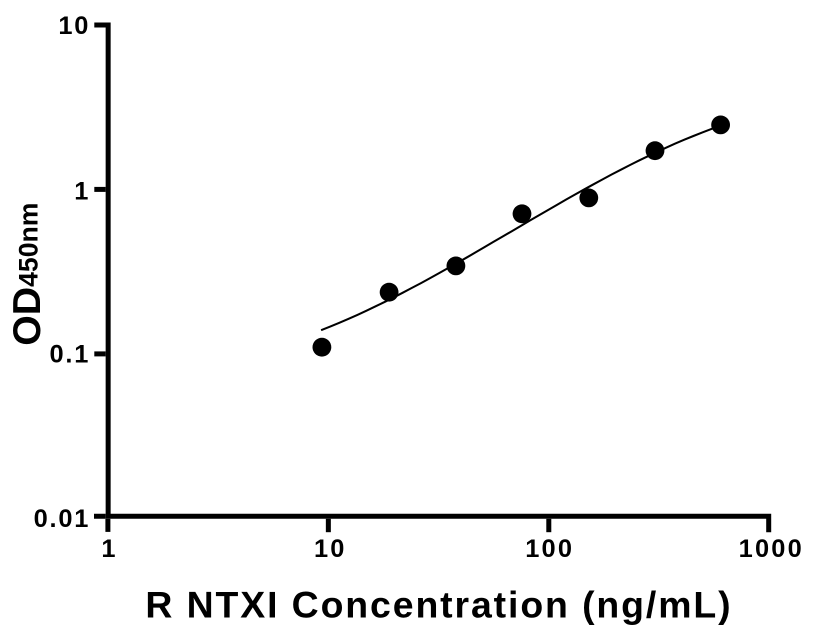 This screenshot has height=640, width=816. What do you see at coordinates (69, 355) in the screenshot?
I see `svg-text: 0.1` at bounding box center [69, 355].